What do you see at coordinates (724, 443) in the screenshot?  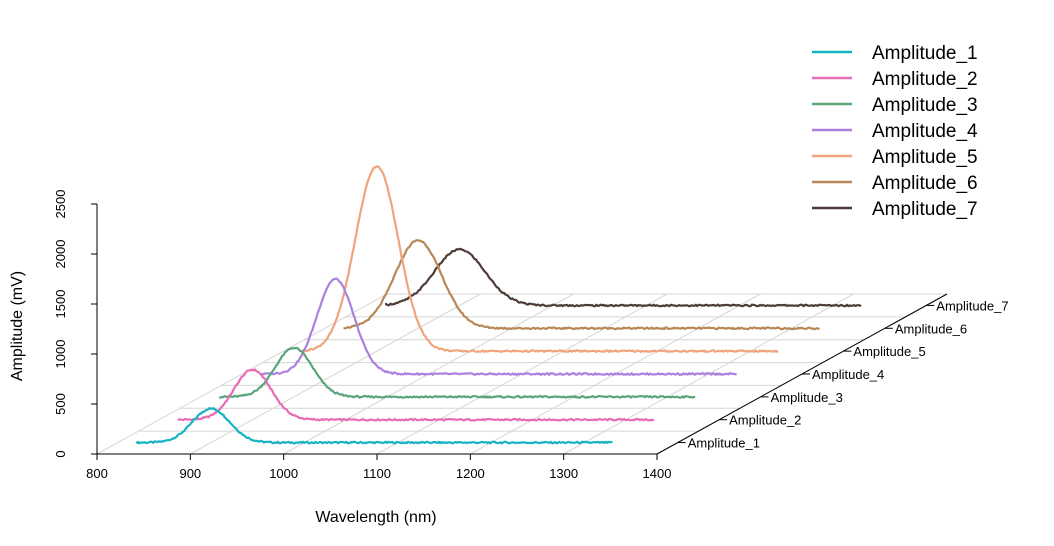 I see `depth-tick-label: Amplitude_1` at bounding box center [724, 443].